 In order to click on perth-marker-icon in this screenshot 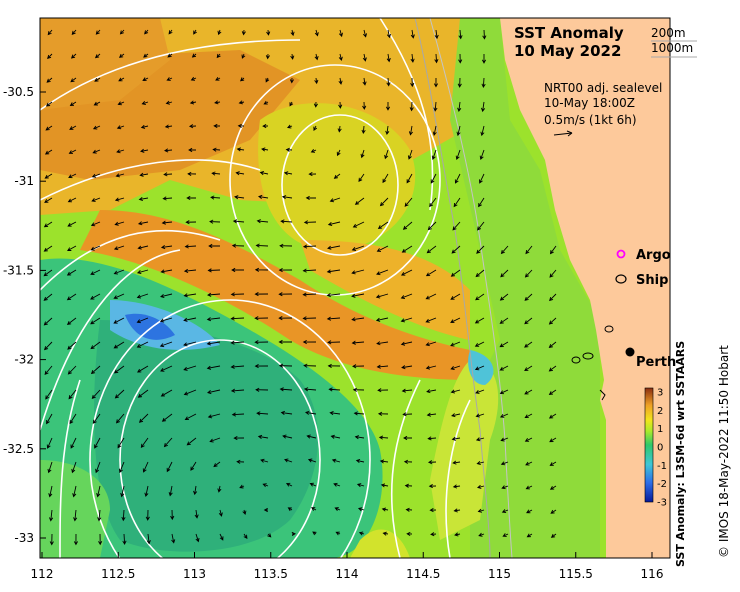, I will do `click(630, 352)`.